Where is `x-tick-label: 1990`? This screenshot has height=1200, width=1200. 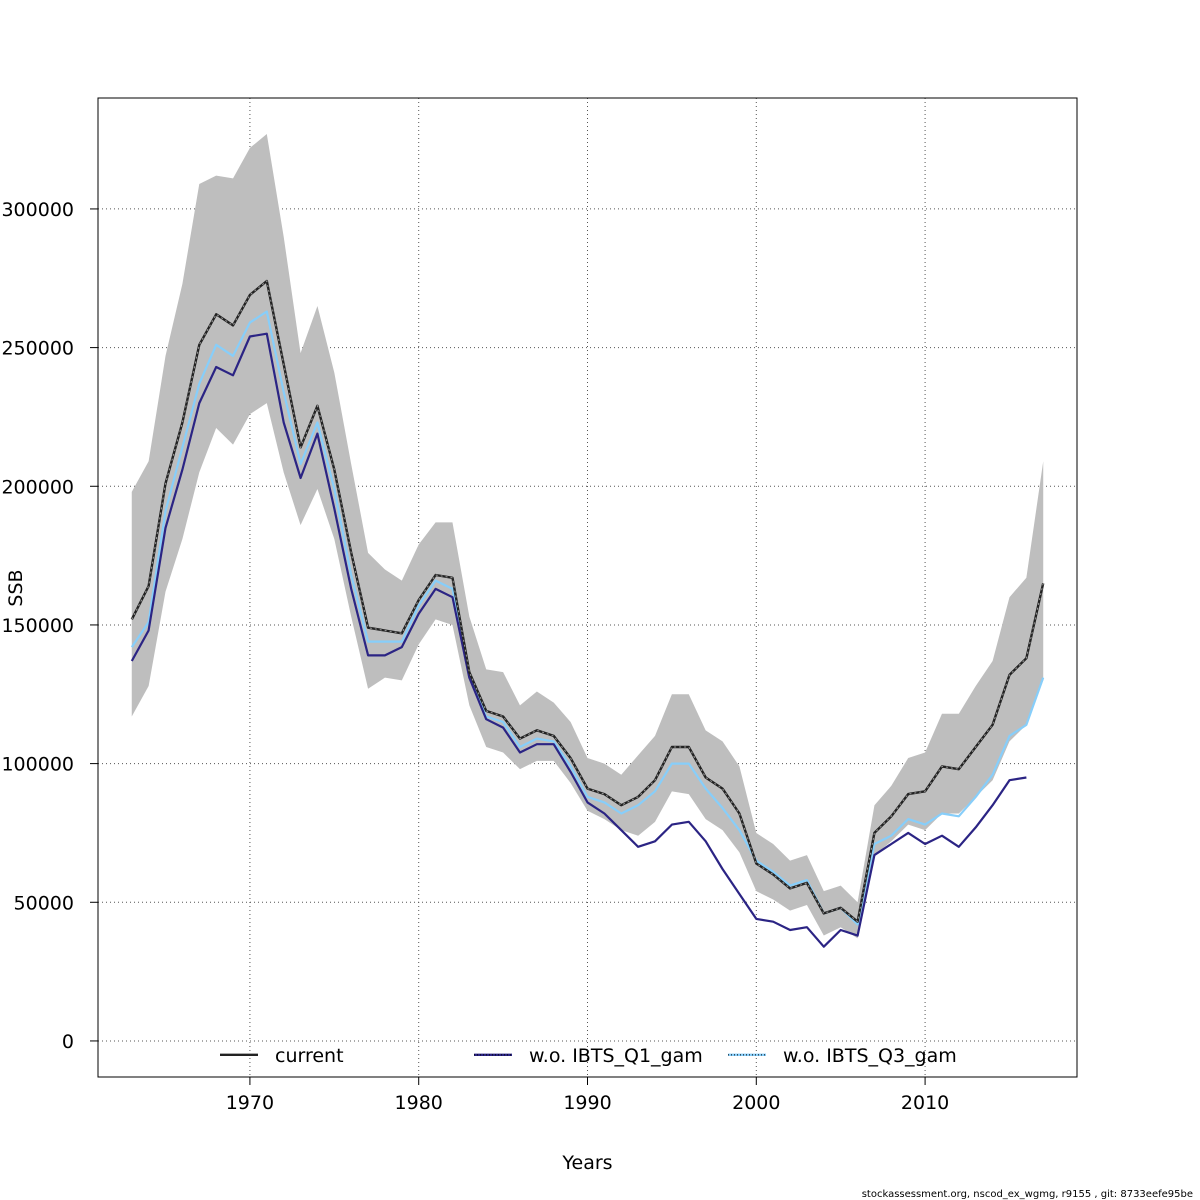 x-tick-label: 1990 is located at coordinates (587, 1103).